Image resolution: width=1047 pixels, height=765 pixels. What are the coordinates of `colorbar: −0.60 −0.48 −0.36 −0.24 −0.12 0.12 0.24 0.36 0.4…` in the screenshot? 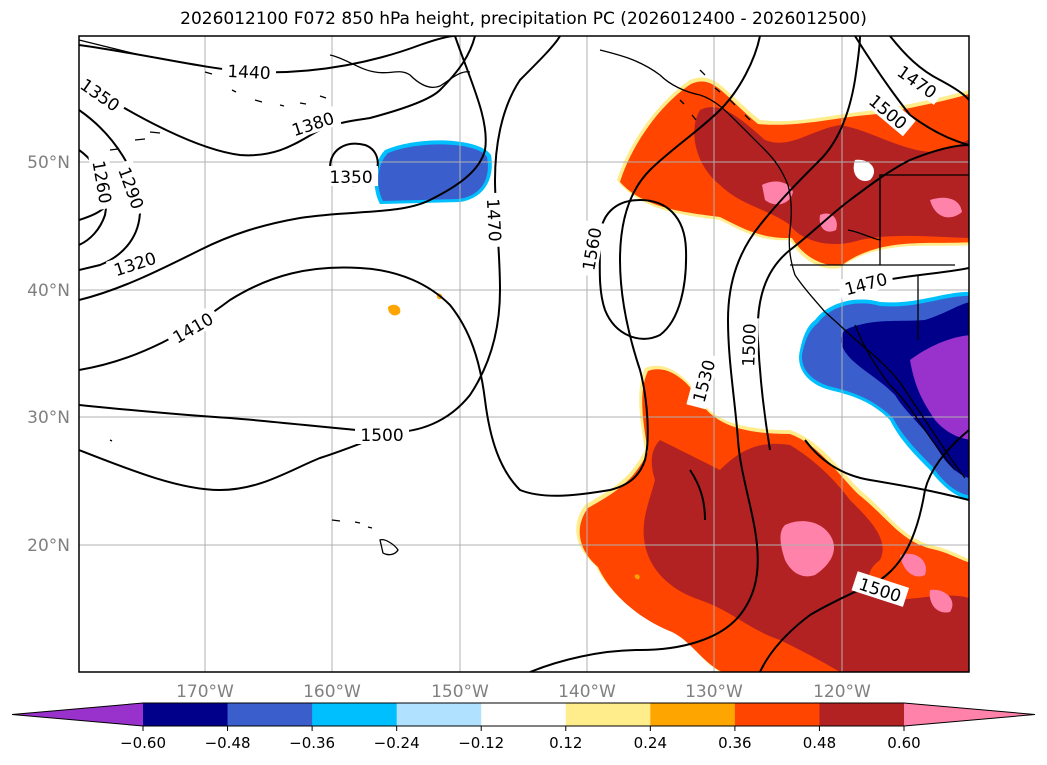 It's located at (523, 727).